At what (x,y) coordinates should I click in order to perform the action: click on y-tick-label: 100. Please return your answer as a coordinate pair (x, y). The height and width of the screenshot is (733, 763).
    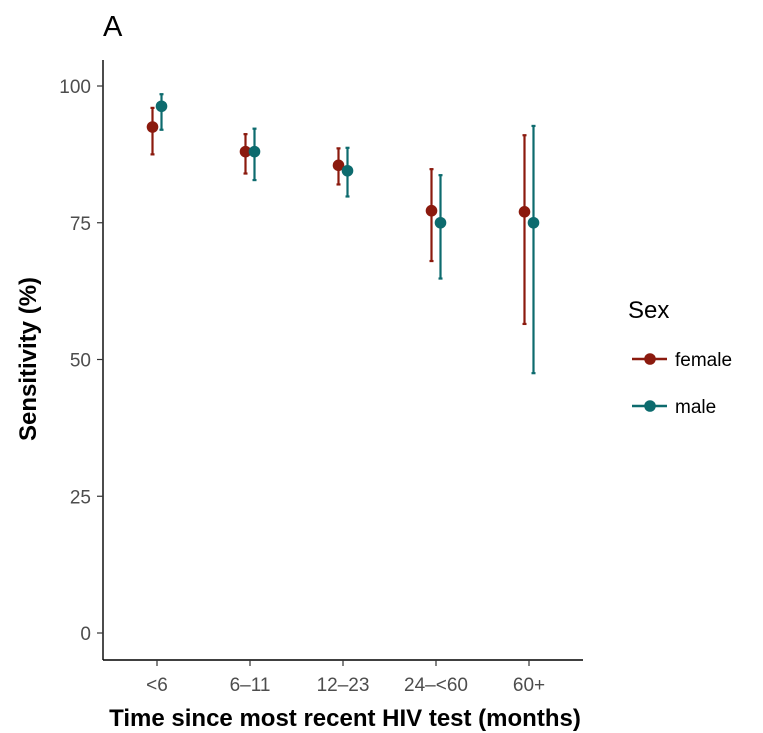
    Looking at the image, I should click on (75, 87).